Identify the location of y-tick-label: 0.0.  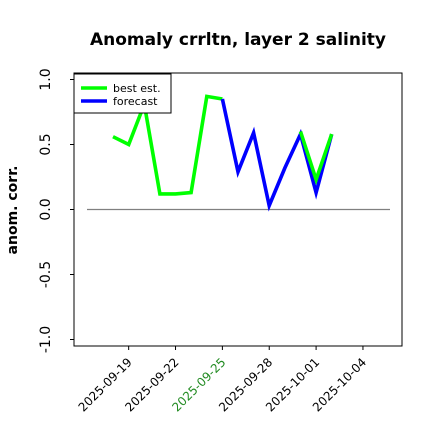
(46, 209).